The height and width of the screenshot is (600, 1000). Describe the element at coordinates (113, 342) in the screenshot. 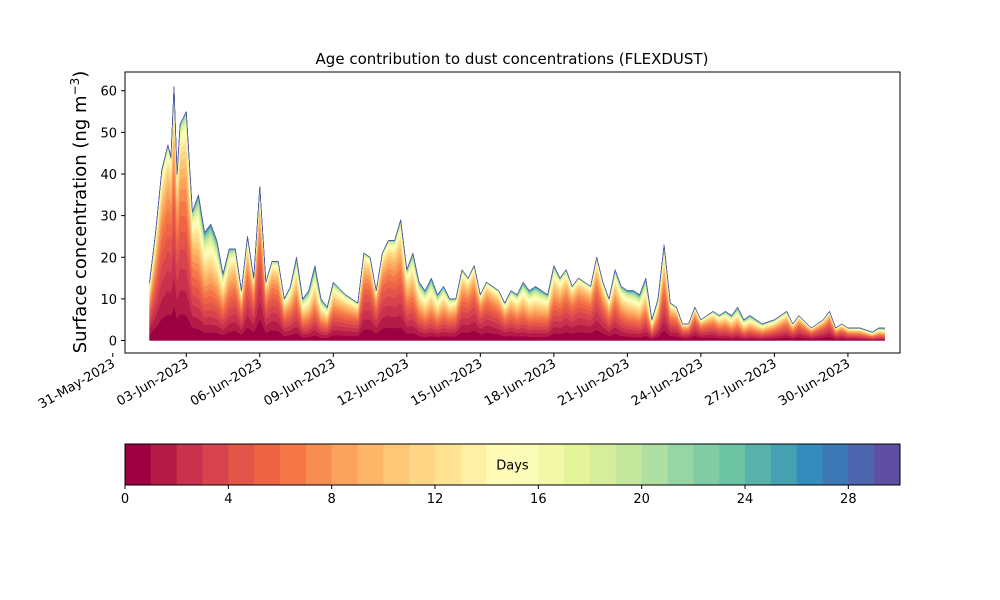

I see `y-tick-label: 0` at that location.